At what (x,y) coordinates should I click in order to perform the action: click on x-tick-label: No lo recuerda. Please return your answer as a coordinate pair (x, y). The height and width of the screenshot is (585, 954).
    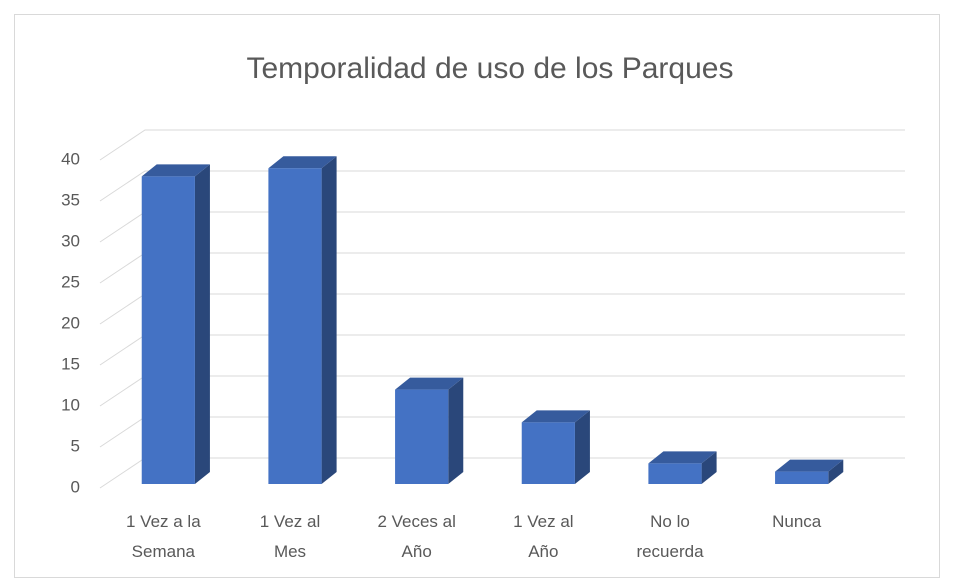
    Looking at the image, I should click on (670, 536).